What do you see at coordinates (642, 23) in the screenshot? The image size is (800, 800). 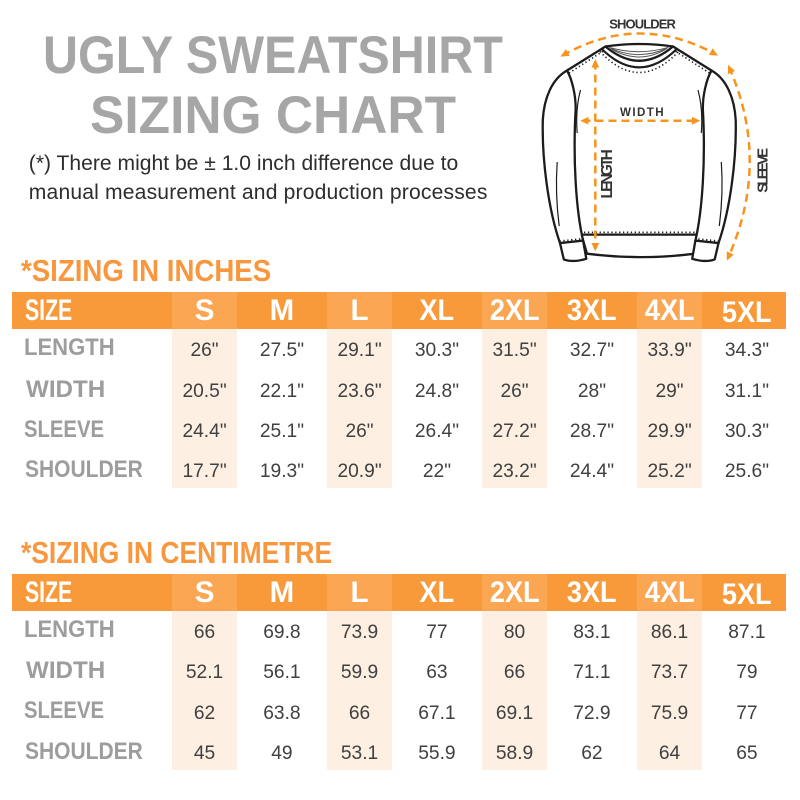 I see `svg-text: SHOULDER` at bounding box center [642, 23].